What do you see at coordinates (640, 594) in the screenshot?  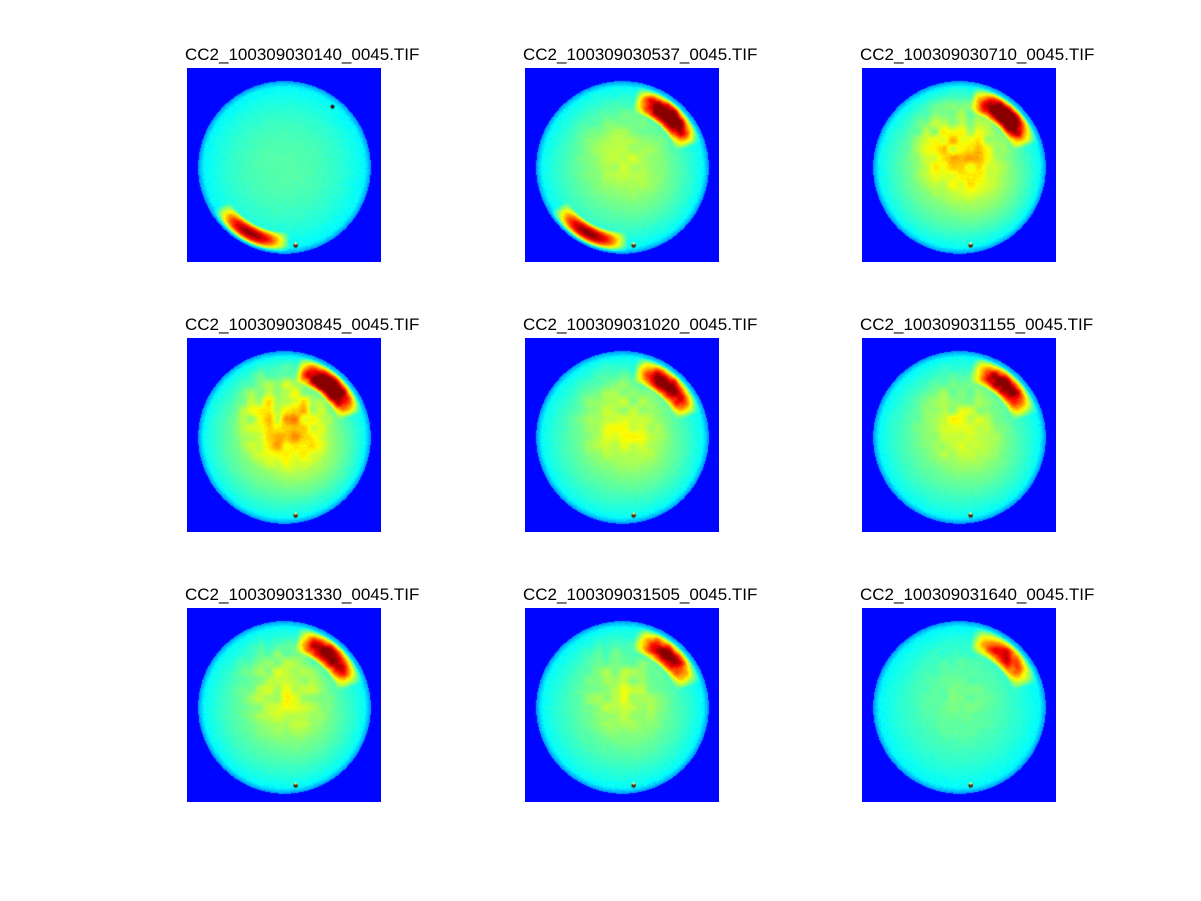 I see `panel-title: CC2_100309031505_0045.TIF` at bounding box center [640, 594].